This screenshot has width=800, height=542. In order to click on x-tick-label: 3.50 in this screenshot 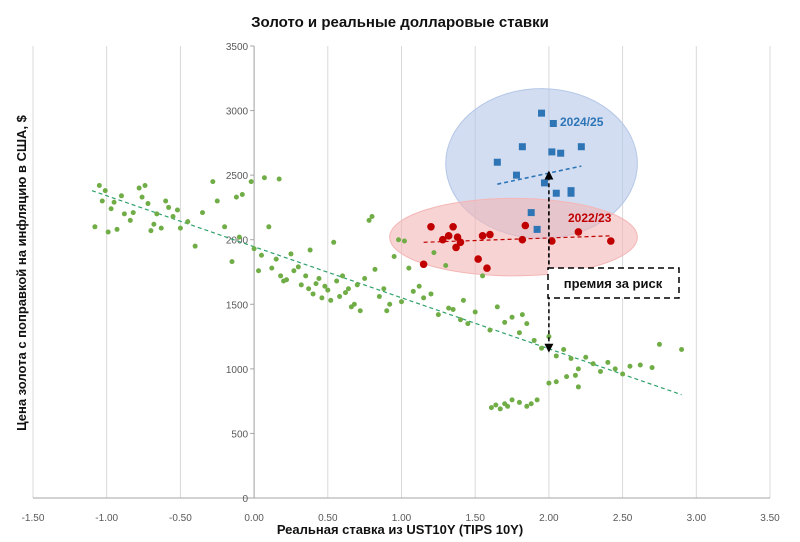, I will do `click(770, 518)`.